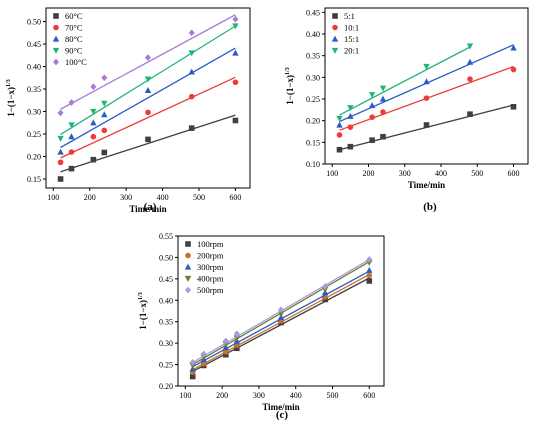 This screenshot has width=550, height=425. I want to click on x-tick-label: 400, so click(441, 173).